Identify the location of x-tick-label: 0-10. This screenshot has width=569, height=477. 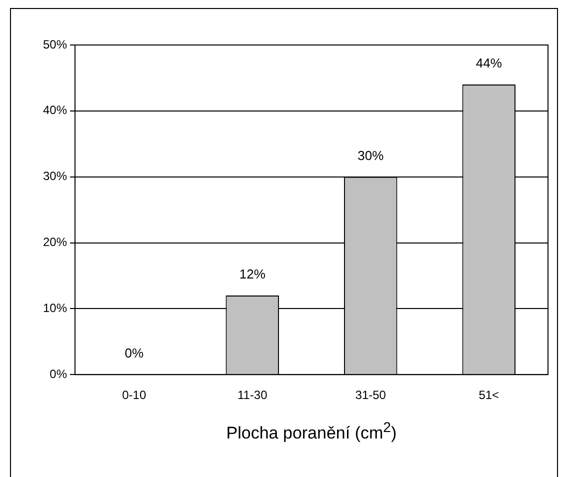
(134, 395).